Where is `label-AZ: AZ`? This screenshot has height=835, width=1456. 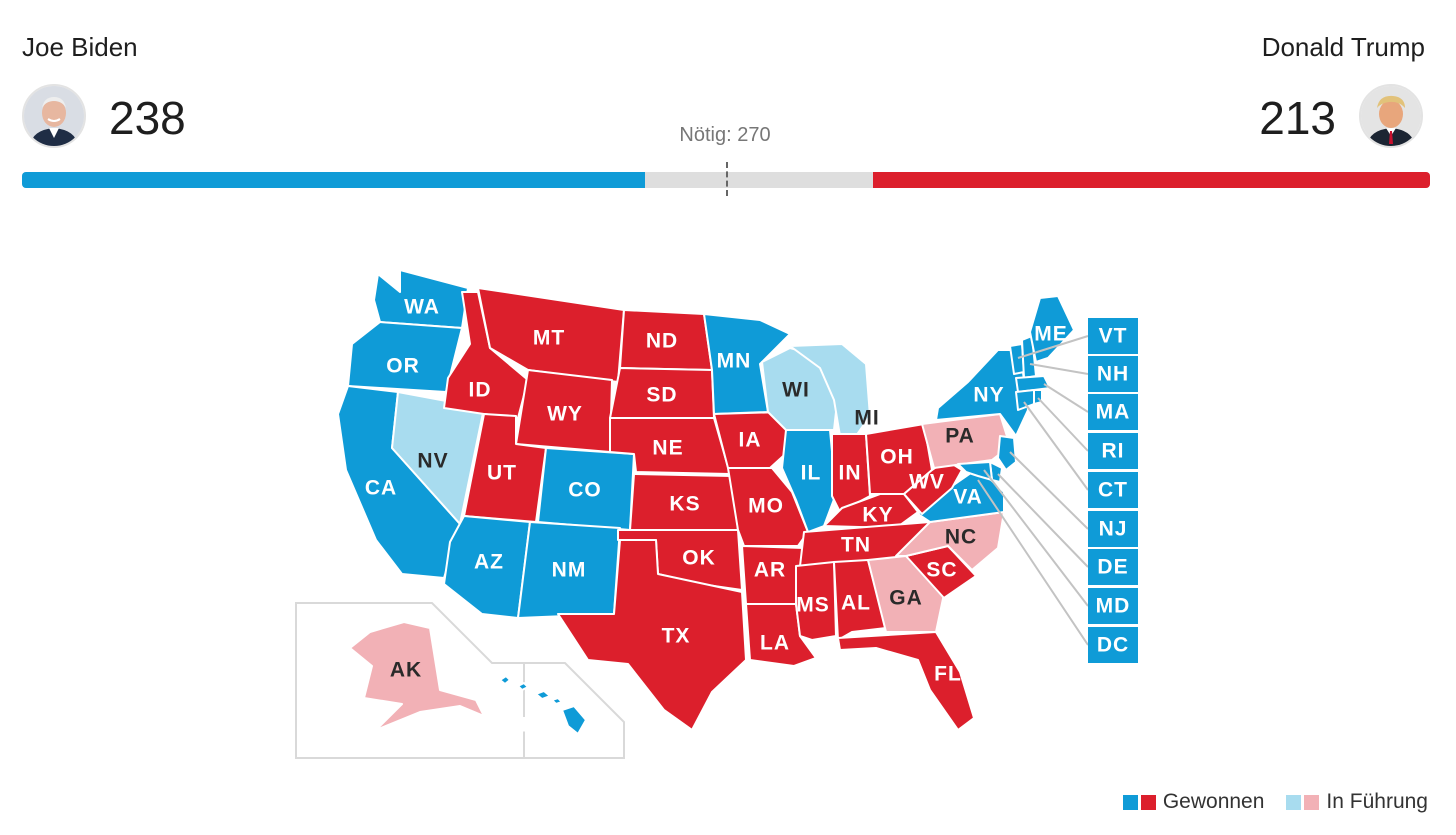 label-AZ: AZ is located at coordinates (489, 562).